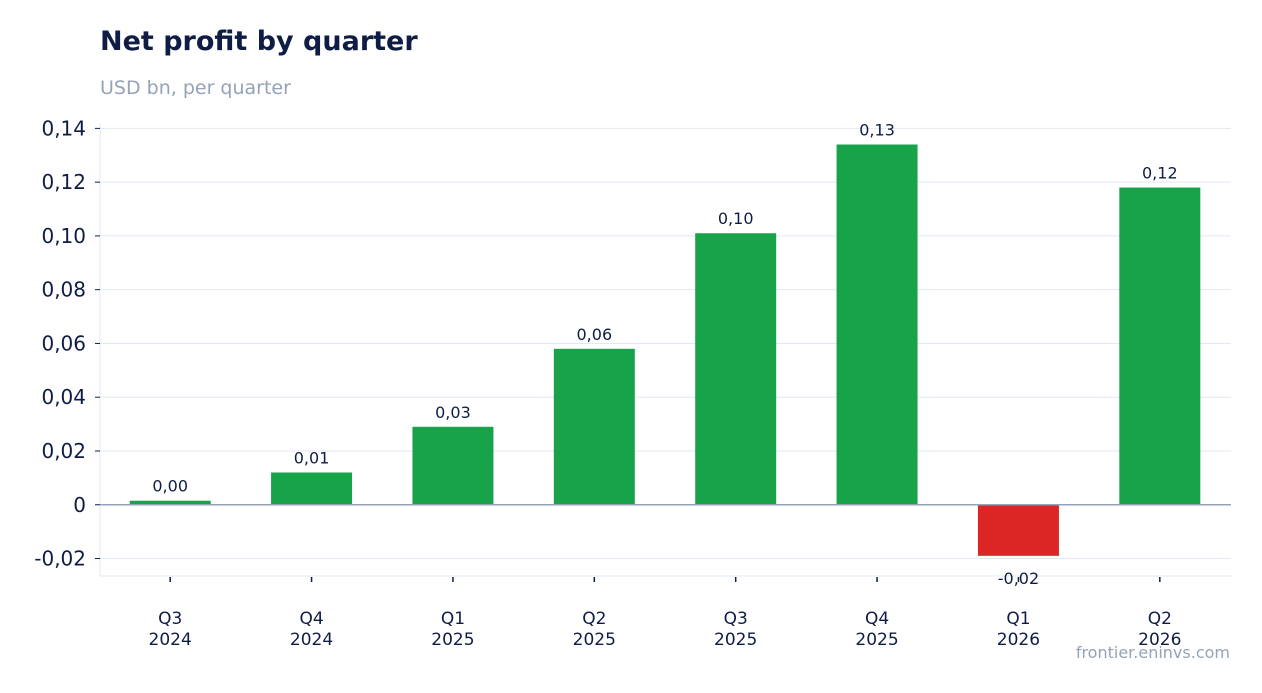 This screenshot has height=693, width=1262. Describe the element at coordinates (312, 457) in the screenshot. I see `data-label-1: 0,01` at that location.